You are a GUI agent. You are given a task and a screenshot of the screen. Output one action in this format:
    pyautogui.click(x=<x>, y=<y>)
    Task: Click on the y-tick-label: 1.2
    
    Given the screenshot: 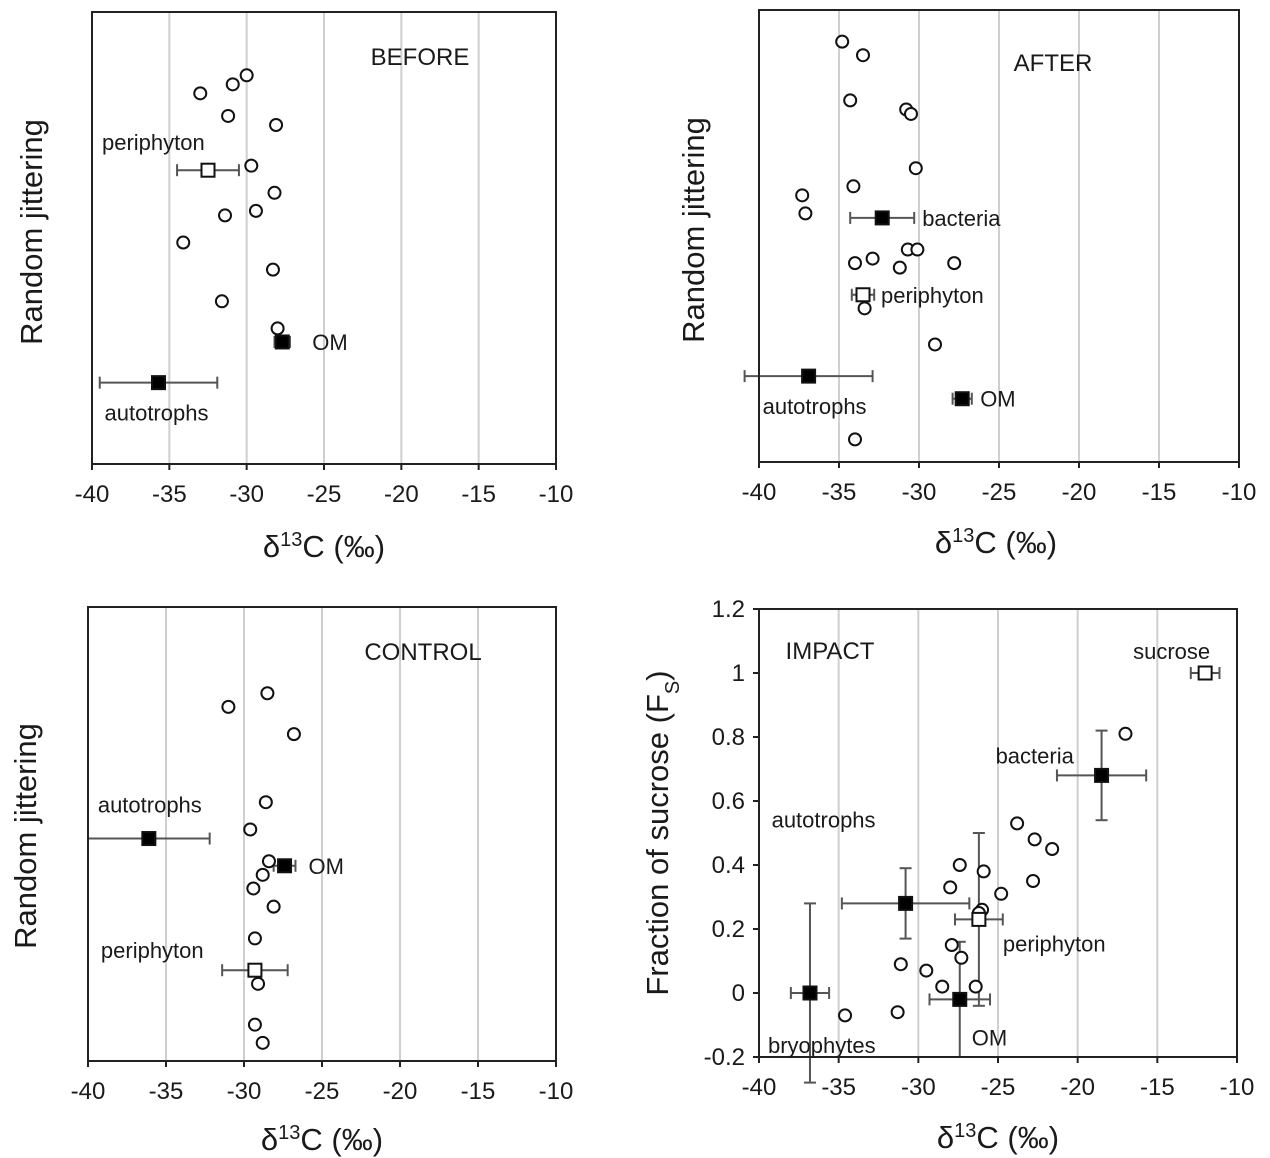 What is the action you would take?
    pyautogui.click(x=728, y=609)
    